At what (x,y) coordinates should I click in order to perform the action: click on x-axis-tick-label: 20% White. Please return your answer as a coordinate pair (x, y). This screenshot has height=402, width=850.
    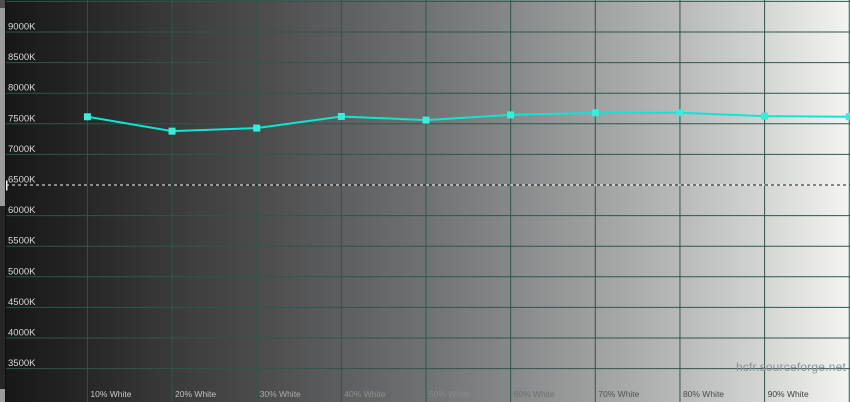
    Looking at the image, I should click on (195, 394).